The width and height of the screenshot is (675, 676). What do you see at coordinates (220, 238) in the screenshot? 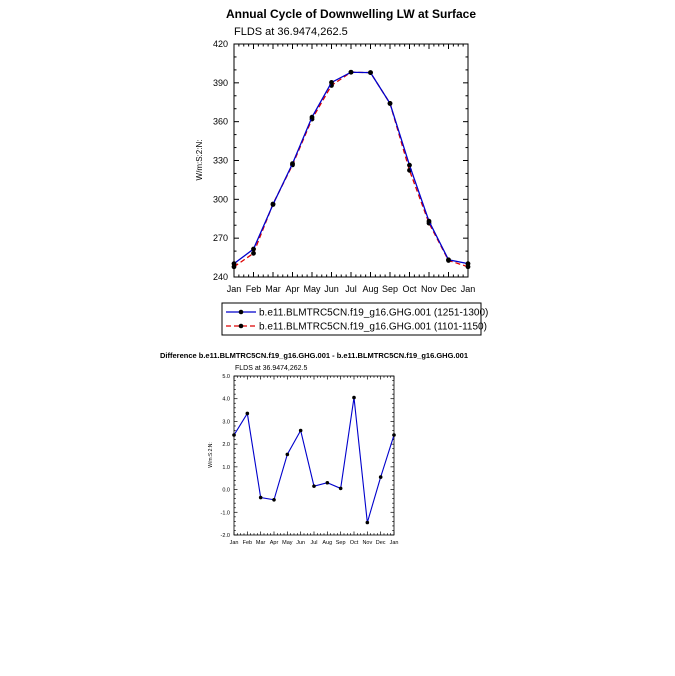
I see `y-tick-label: 270` at bounding box center [220, 238].